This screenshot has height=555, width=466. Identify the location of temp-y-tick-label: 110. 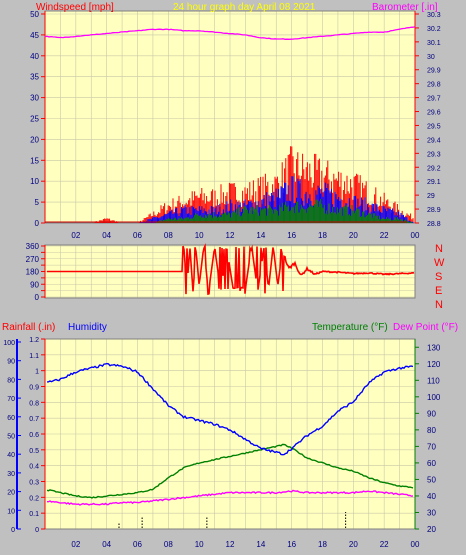
(433, 380).